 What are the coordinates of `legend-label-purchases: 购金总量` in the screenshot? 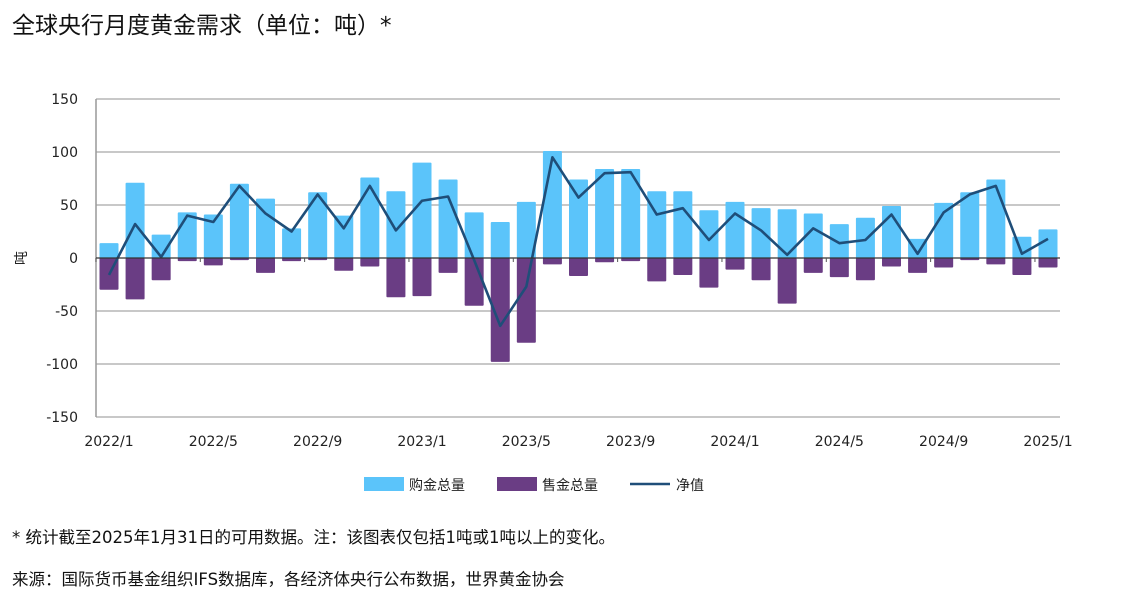 It's located at (437, 486).